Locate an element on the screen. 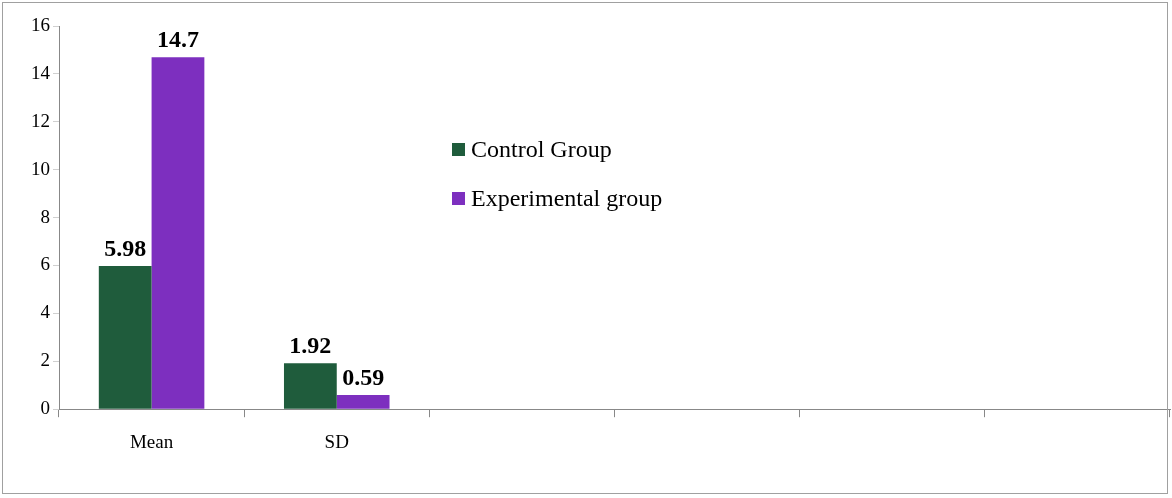 This screenshot has height=498, width=1172. data-label: 0.59 is located at coordinates (363, 377).